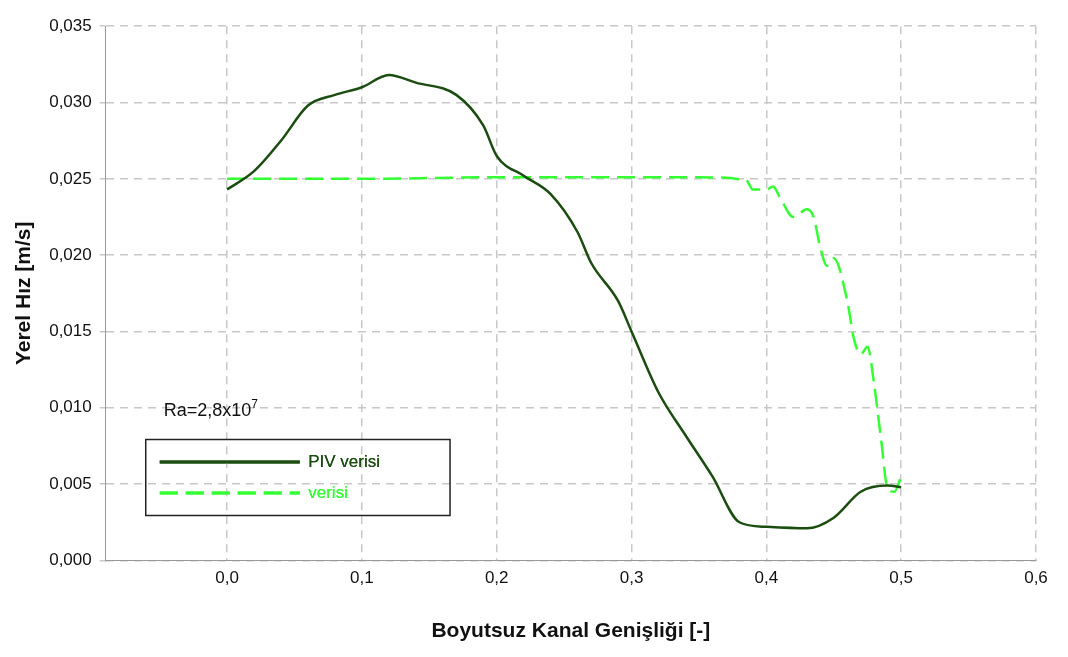  Describe the element at coordinates (70, 178) in the screenshot. I see `y-tick-label: 0,025` at that location.